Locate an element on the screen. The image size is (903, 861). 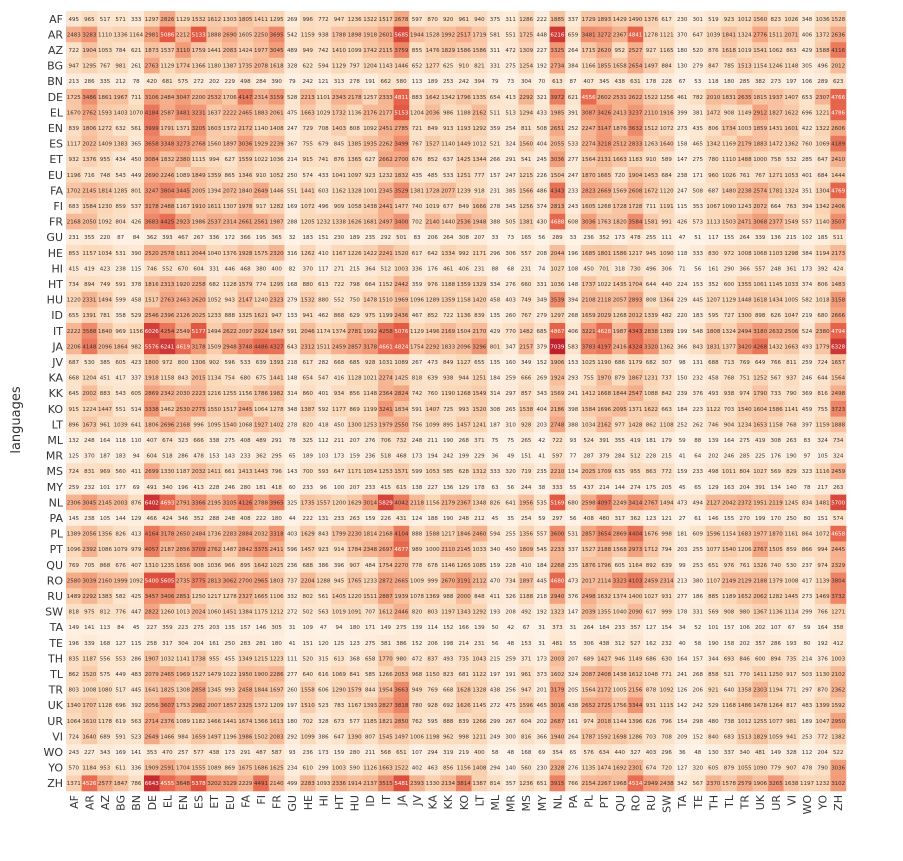
cell-value-label: 2483 is located at coordinates (74, 35).